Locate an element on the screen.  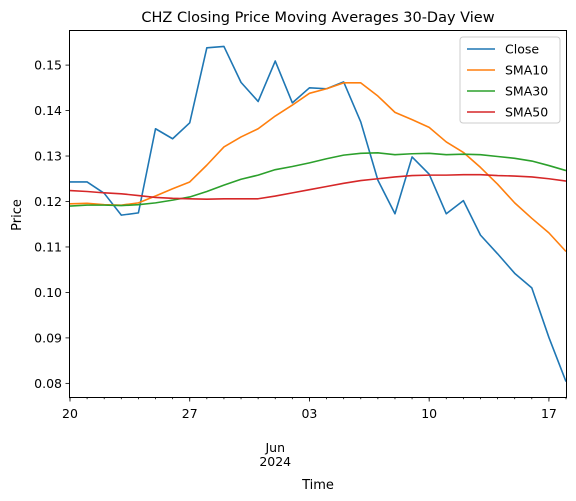
x-month-label: Jun is located at coordinates (274, 447).